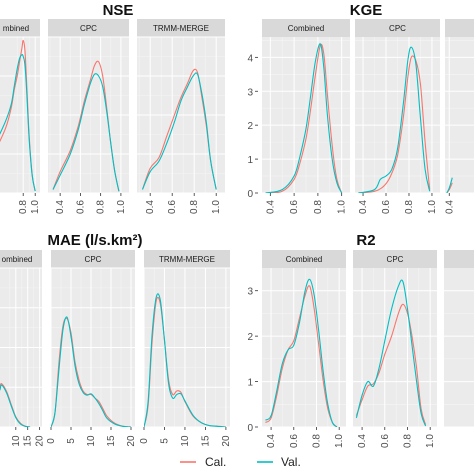  What do you see at coordinates (16, 28) in the screenshot?
I see `facet-strip-label: mbined` at bounding box center [16, 28].